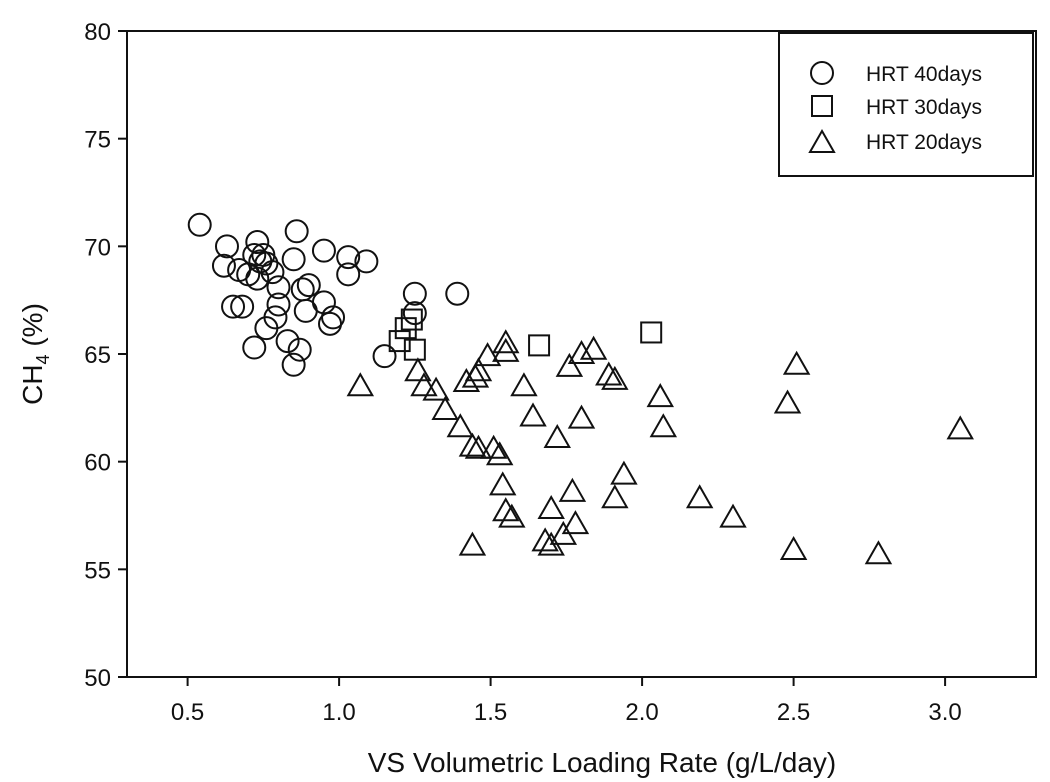  I want to click on x-tick-label: 1.0, so click(338, 712).